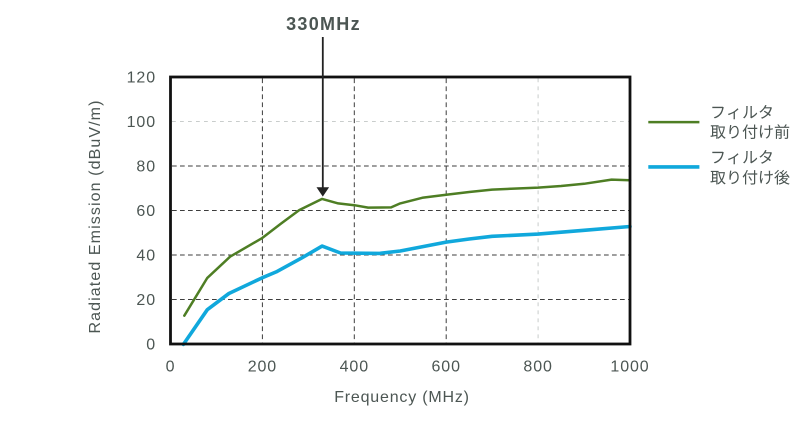 The width and height of the screenshot is (801, 421). Describe the element at coordinates (146, 300) in the screenshot. I see `svg-text: 20` at that location.